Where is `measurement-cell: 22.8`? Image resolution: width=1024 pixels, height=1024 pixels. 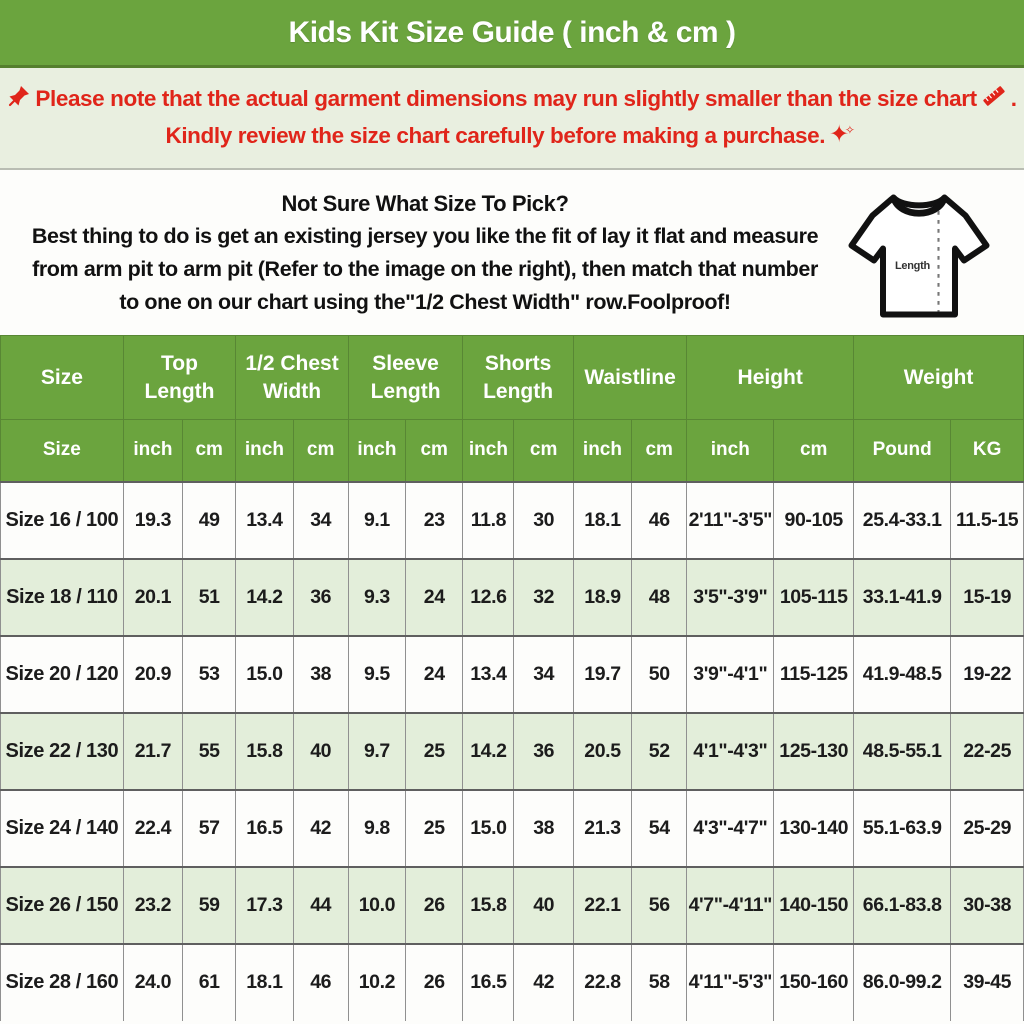
measurement-cell: 22.8 is located at coordinates (602, 981).